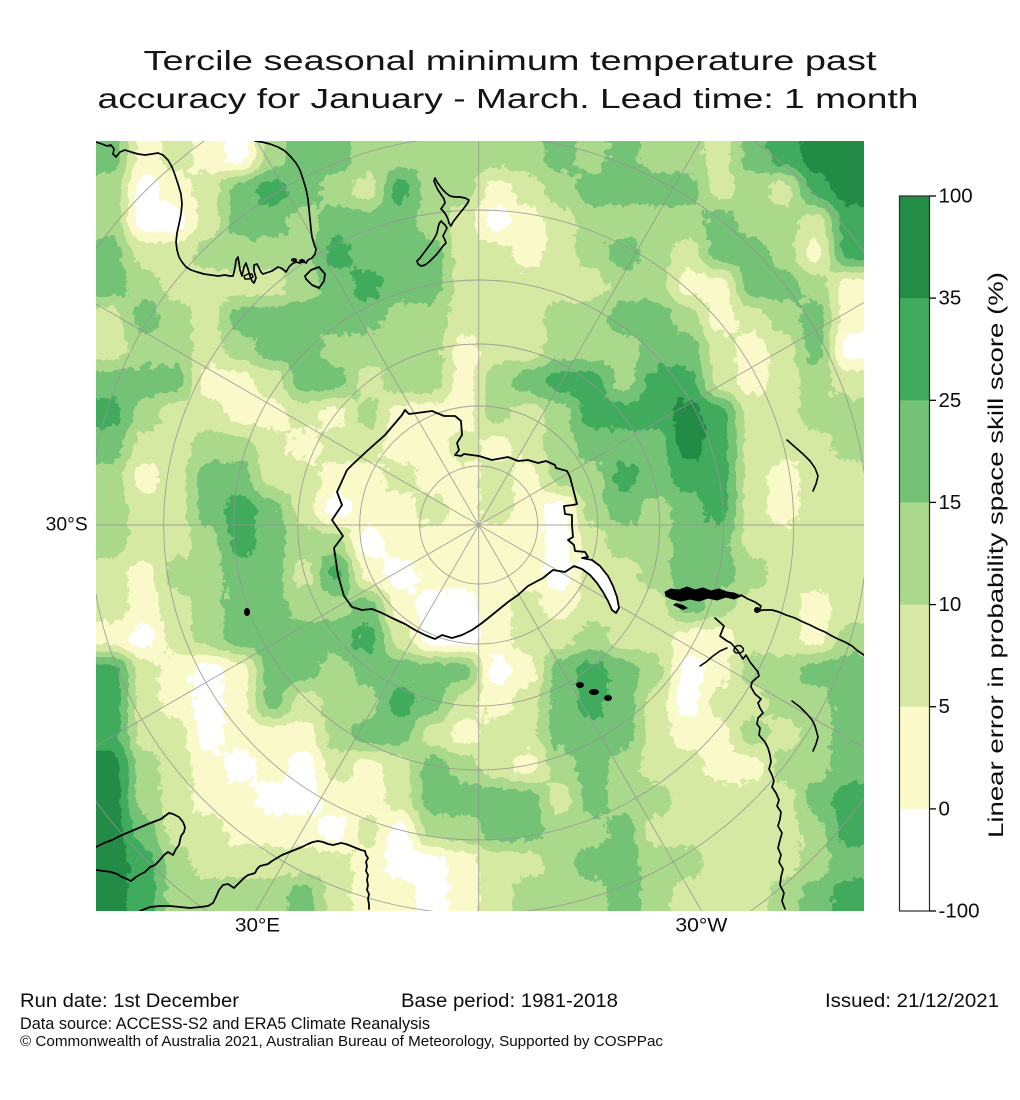 The width and height of the screenshot is (1020, 1100). What do you see at coordinates (950, 298) in the screenshot?
I see `svg-text: 35` at bounding box center [950, 298].